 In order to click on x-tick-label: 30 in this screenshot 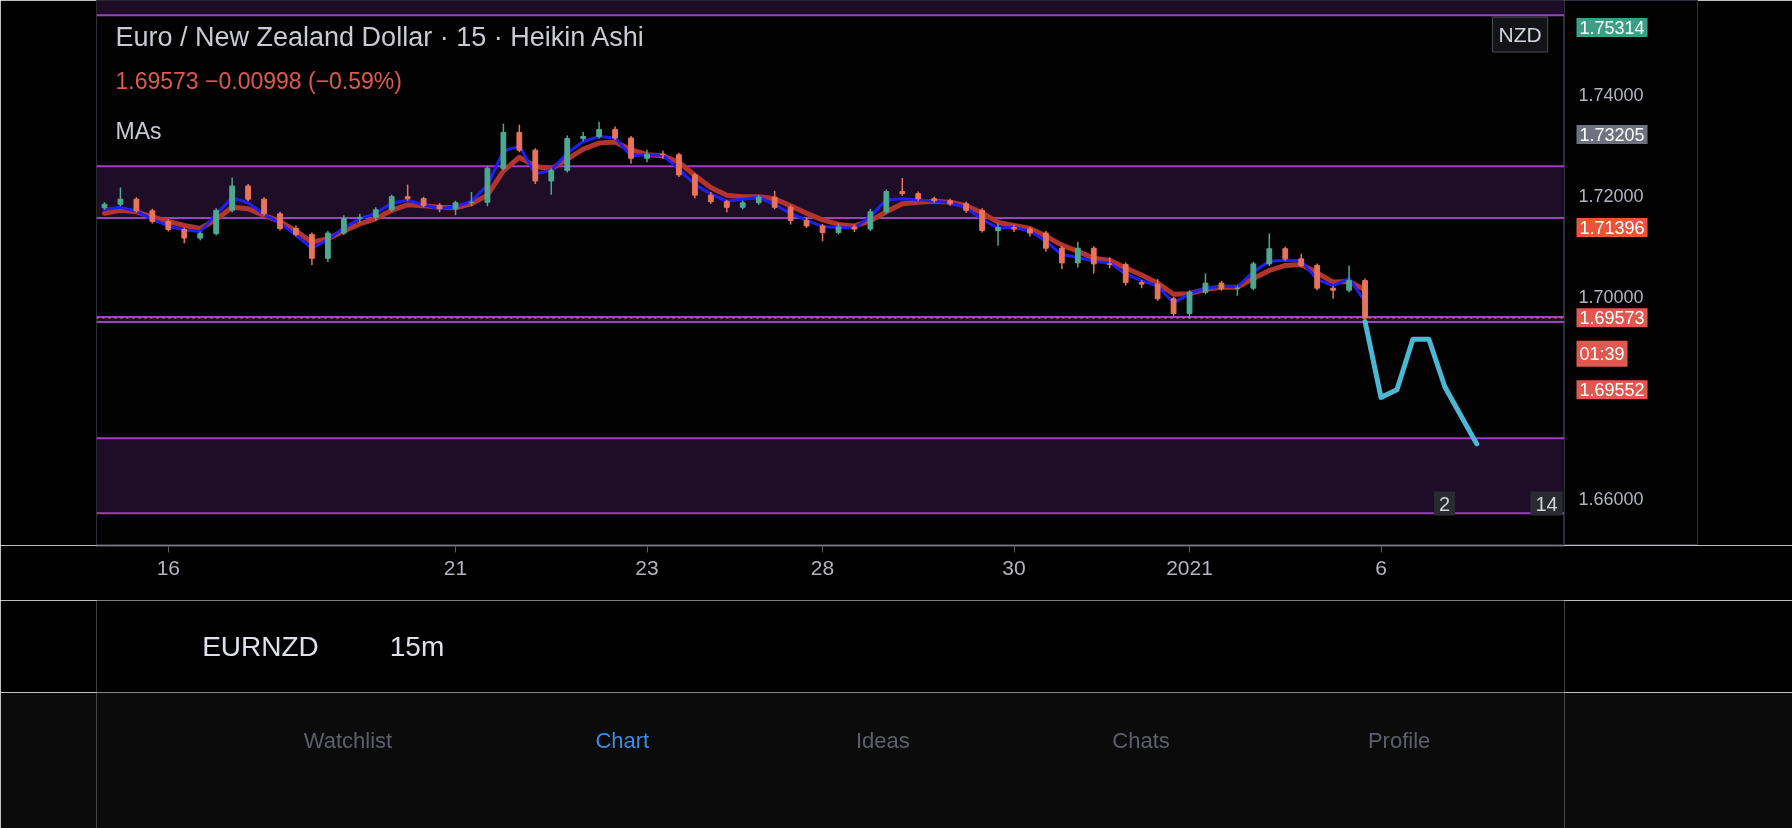, I will do `click(1014, 567)`.